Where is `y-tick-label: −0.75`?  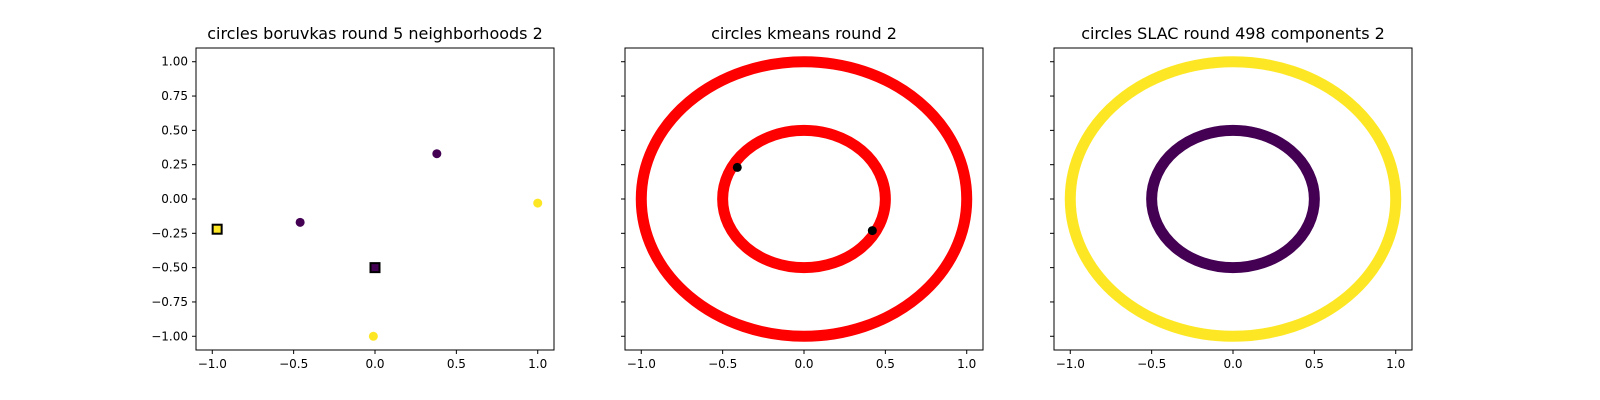 y-tick-label: −0.75 is located at coordinates (169, 302).